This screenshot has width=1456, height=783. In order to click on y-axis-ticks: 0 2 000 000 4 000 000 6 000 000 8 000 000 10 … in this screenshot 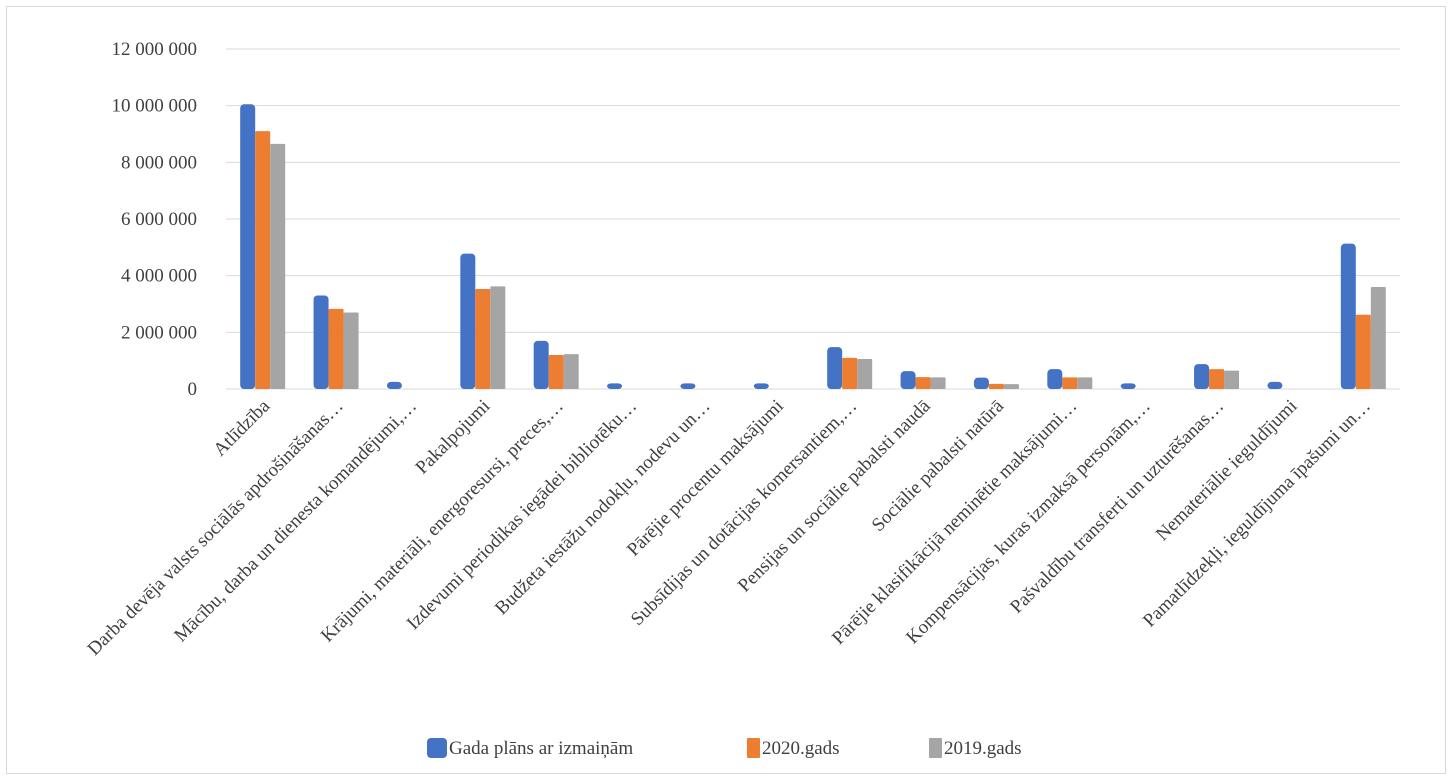, I will do `click(155, 219)`.